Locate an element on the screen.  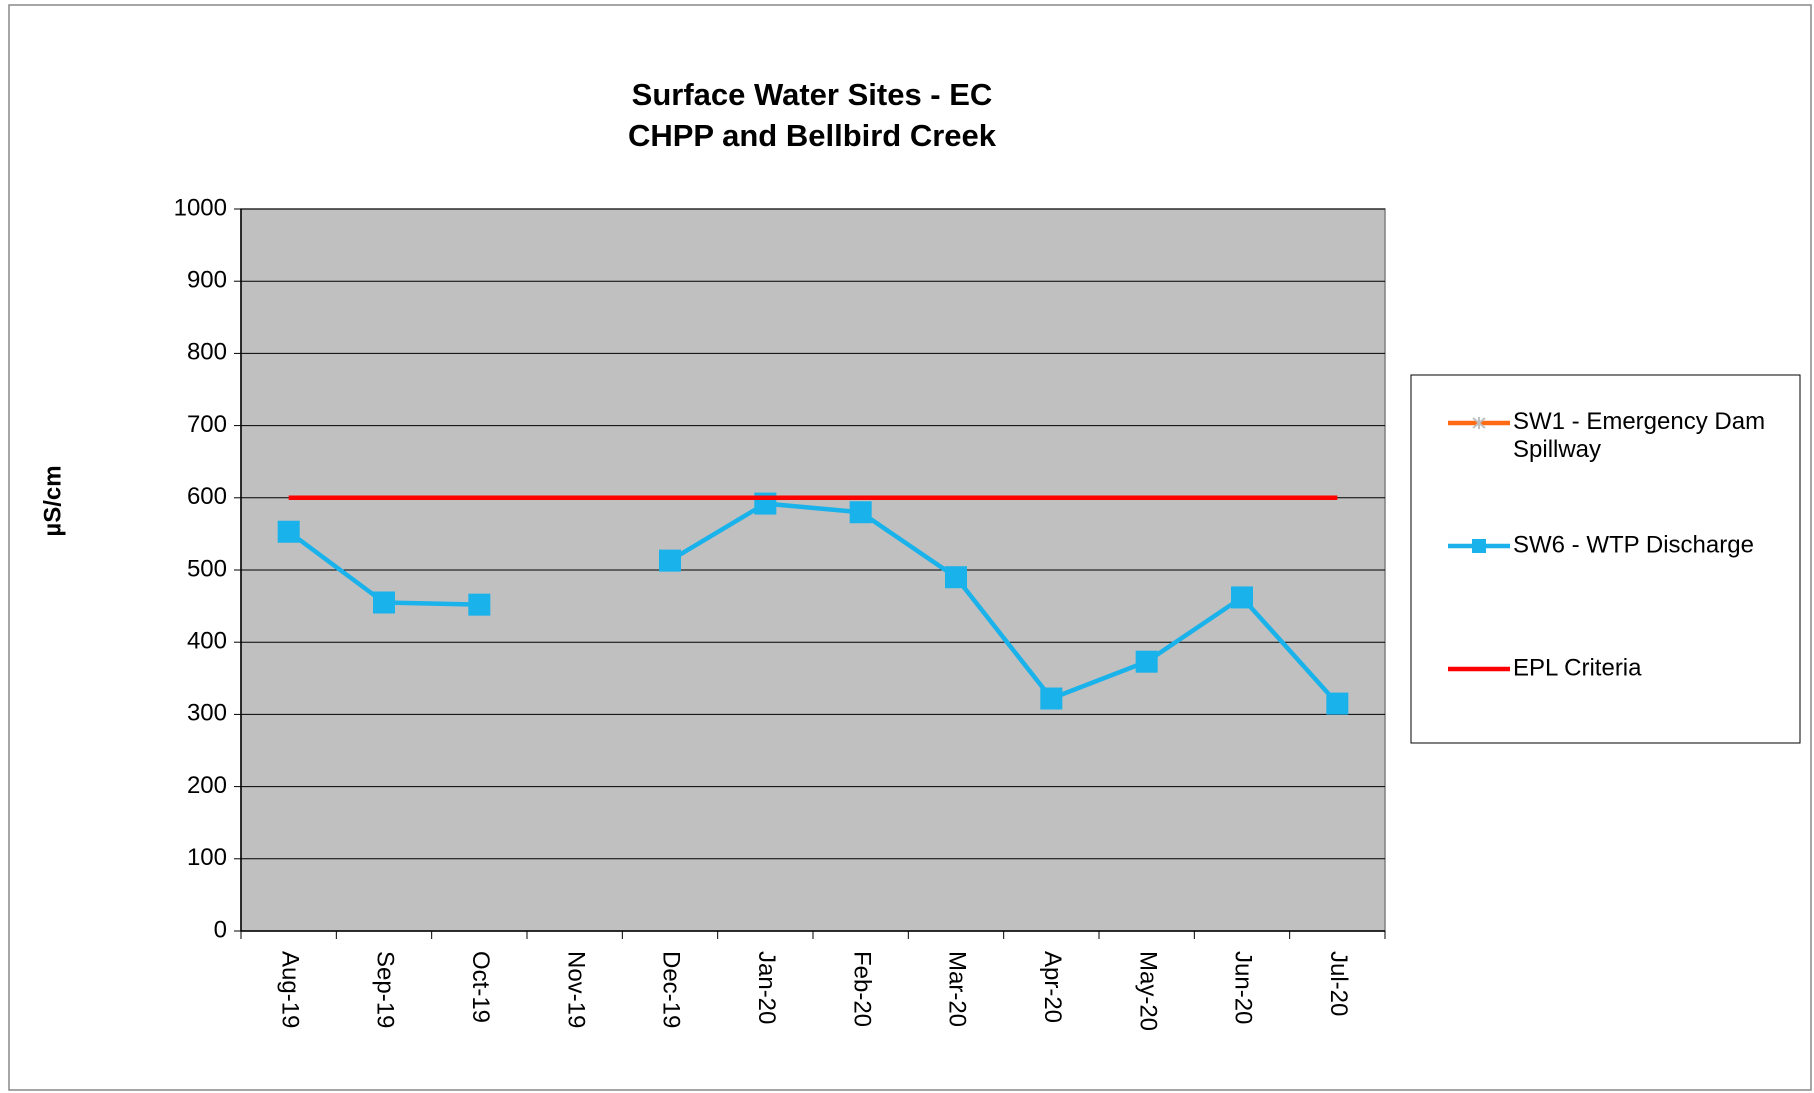
legend-label-line: Spillway is located at coordinates (1557, 449).